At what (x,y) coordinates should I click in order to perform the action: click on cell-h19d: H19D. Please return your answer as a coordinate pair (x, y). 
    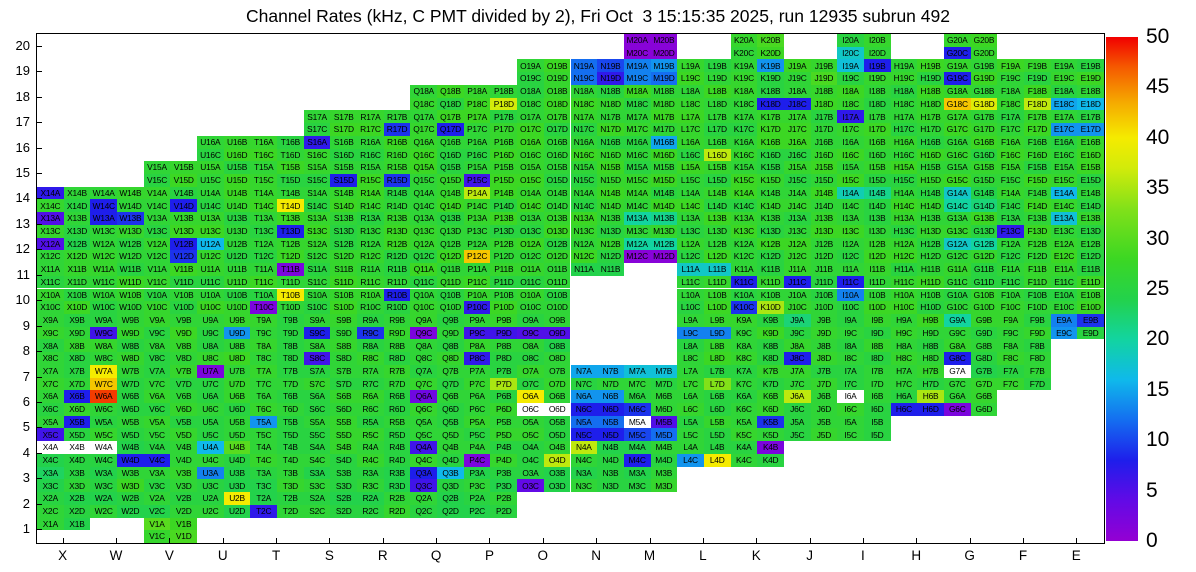
    Looking at the image, I should click on (930, 78).